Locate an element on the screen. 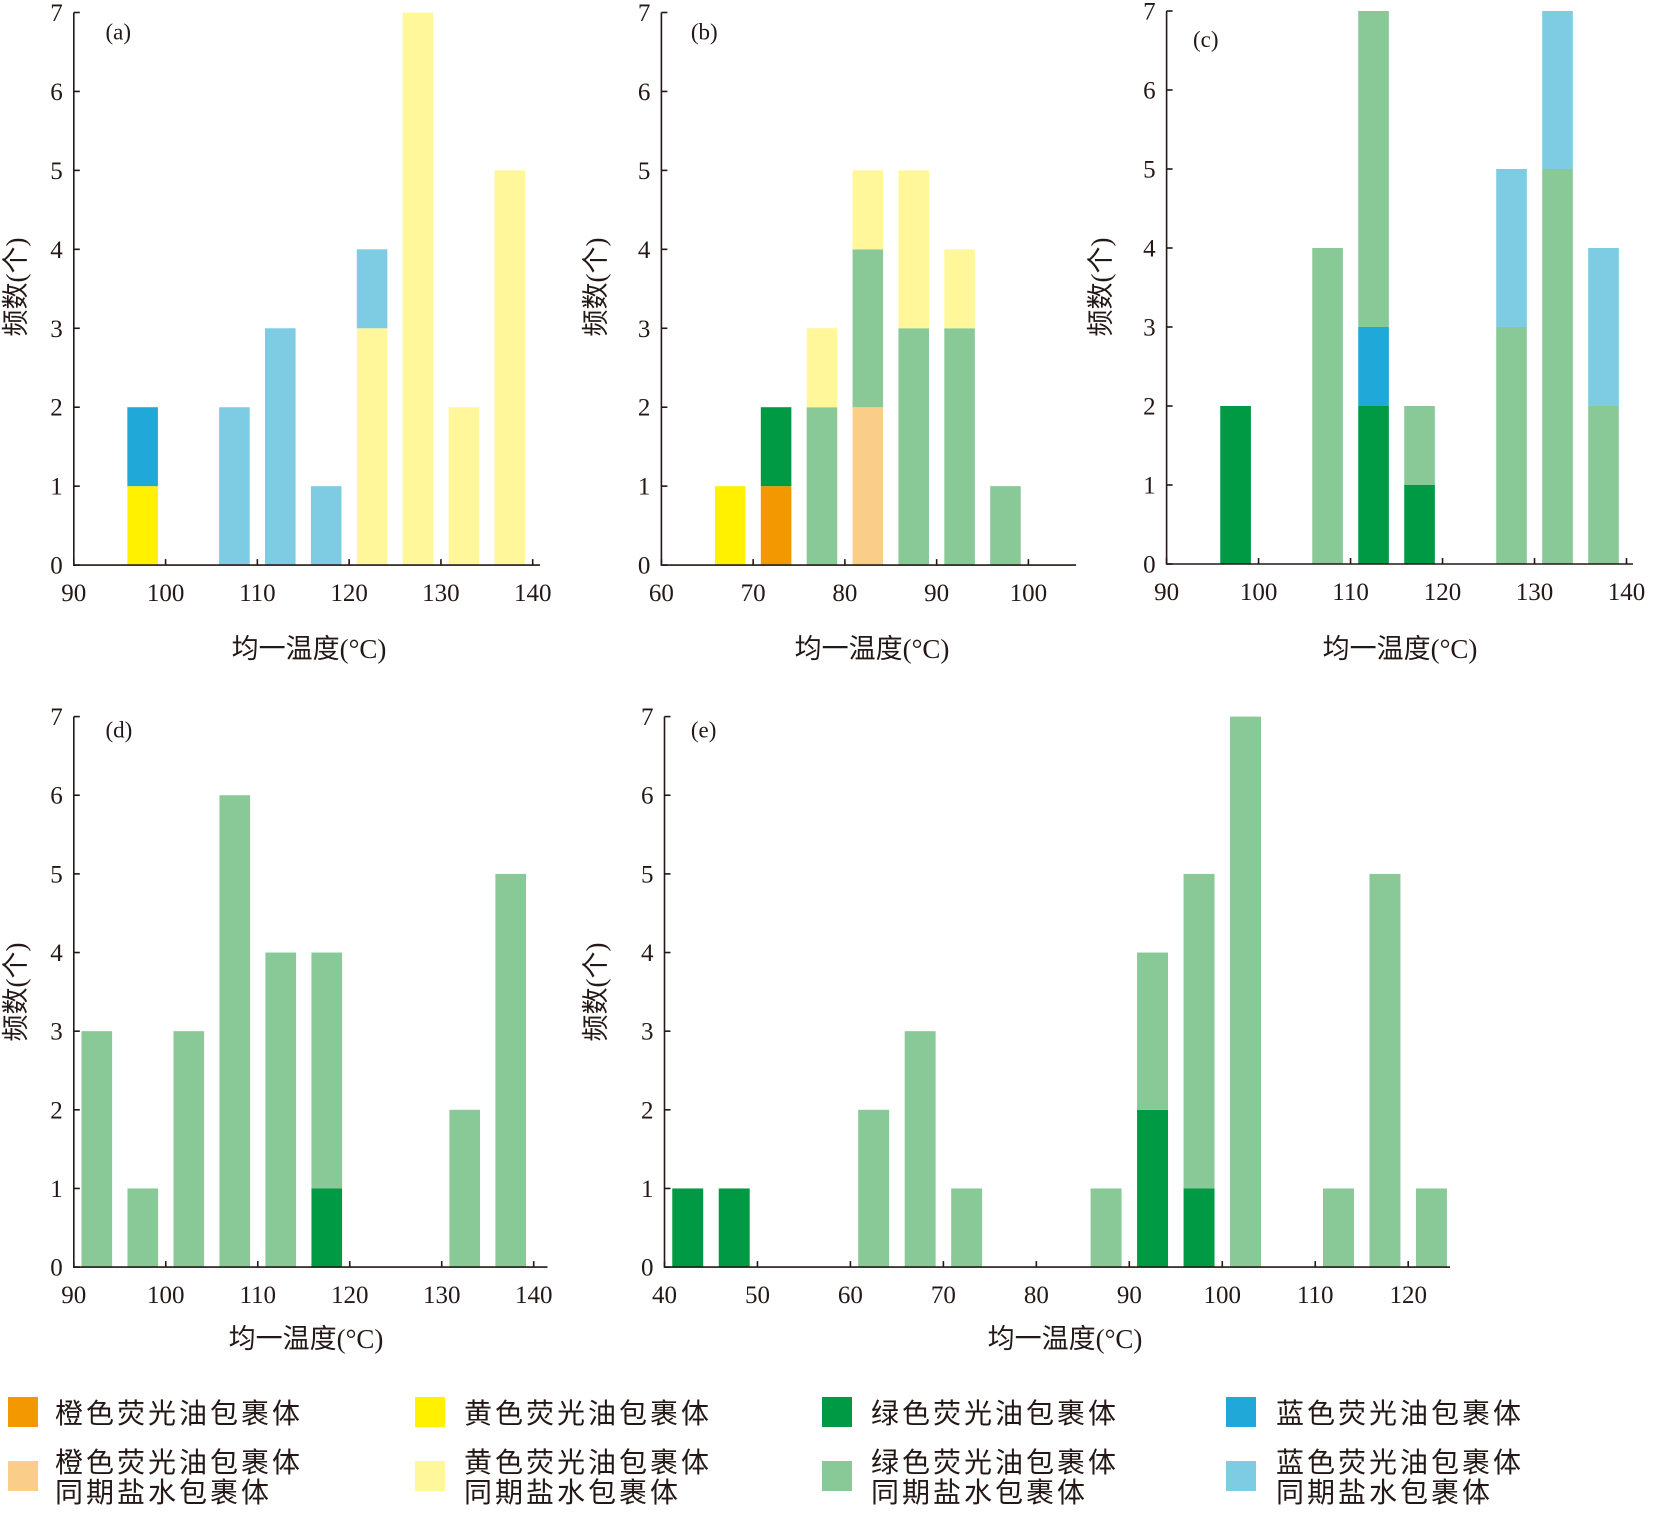 The width and height of the screenshot is (1654, 1521). legend-item-yellow-oil-inclusion: 黄色荧光油包裹体 is located at coordinates (563, 1413).